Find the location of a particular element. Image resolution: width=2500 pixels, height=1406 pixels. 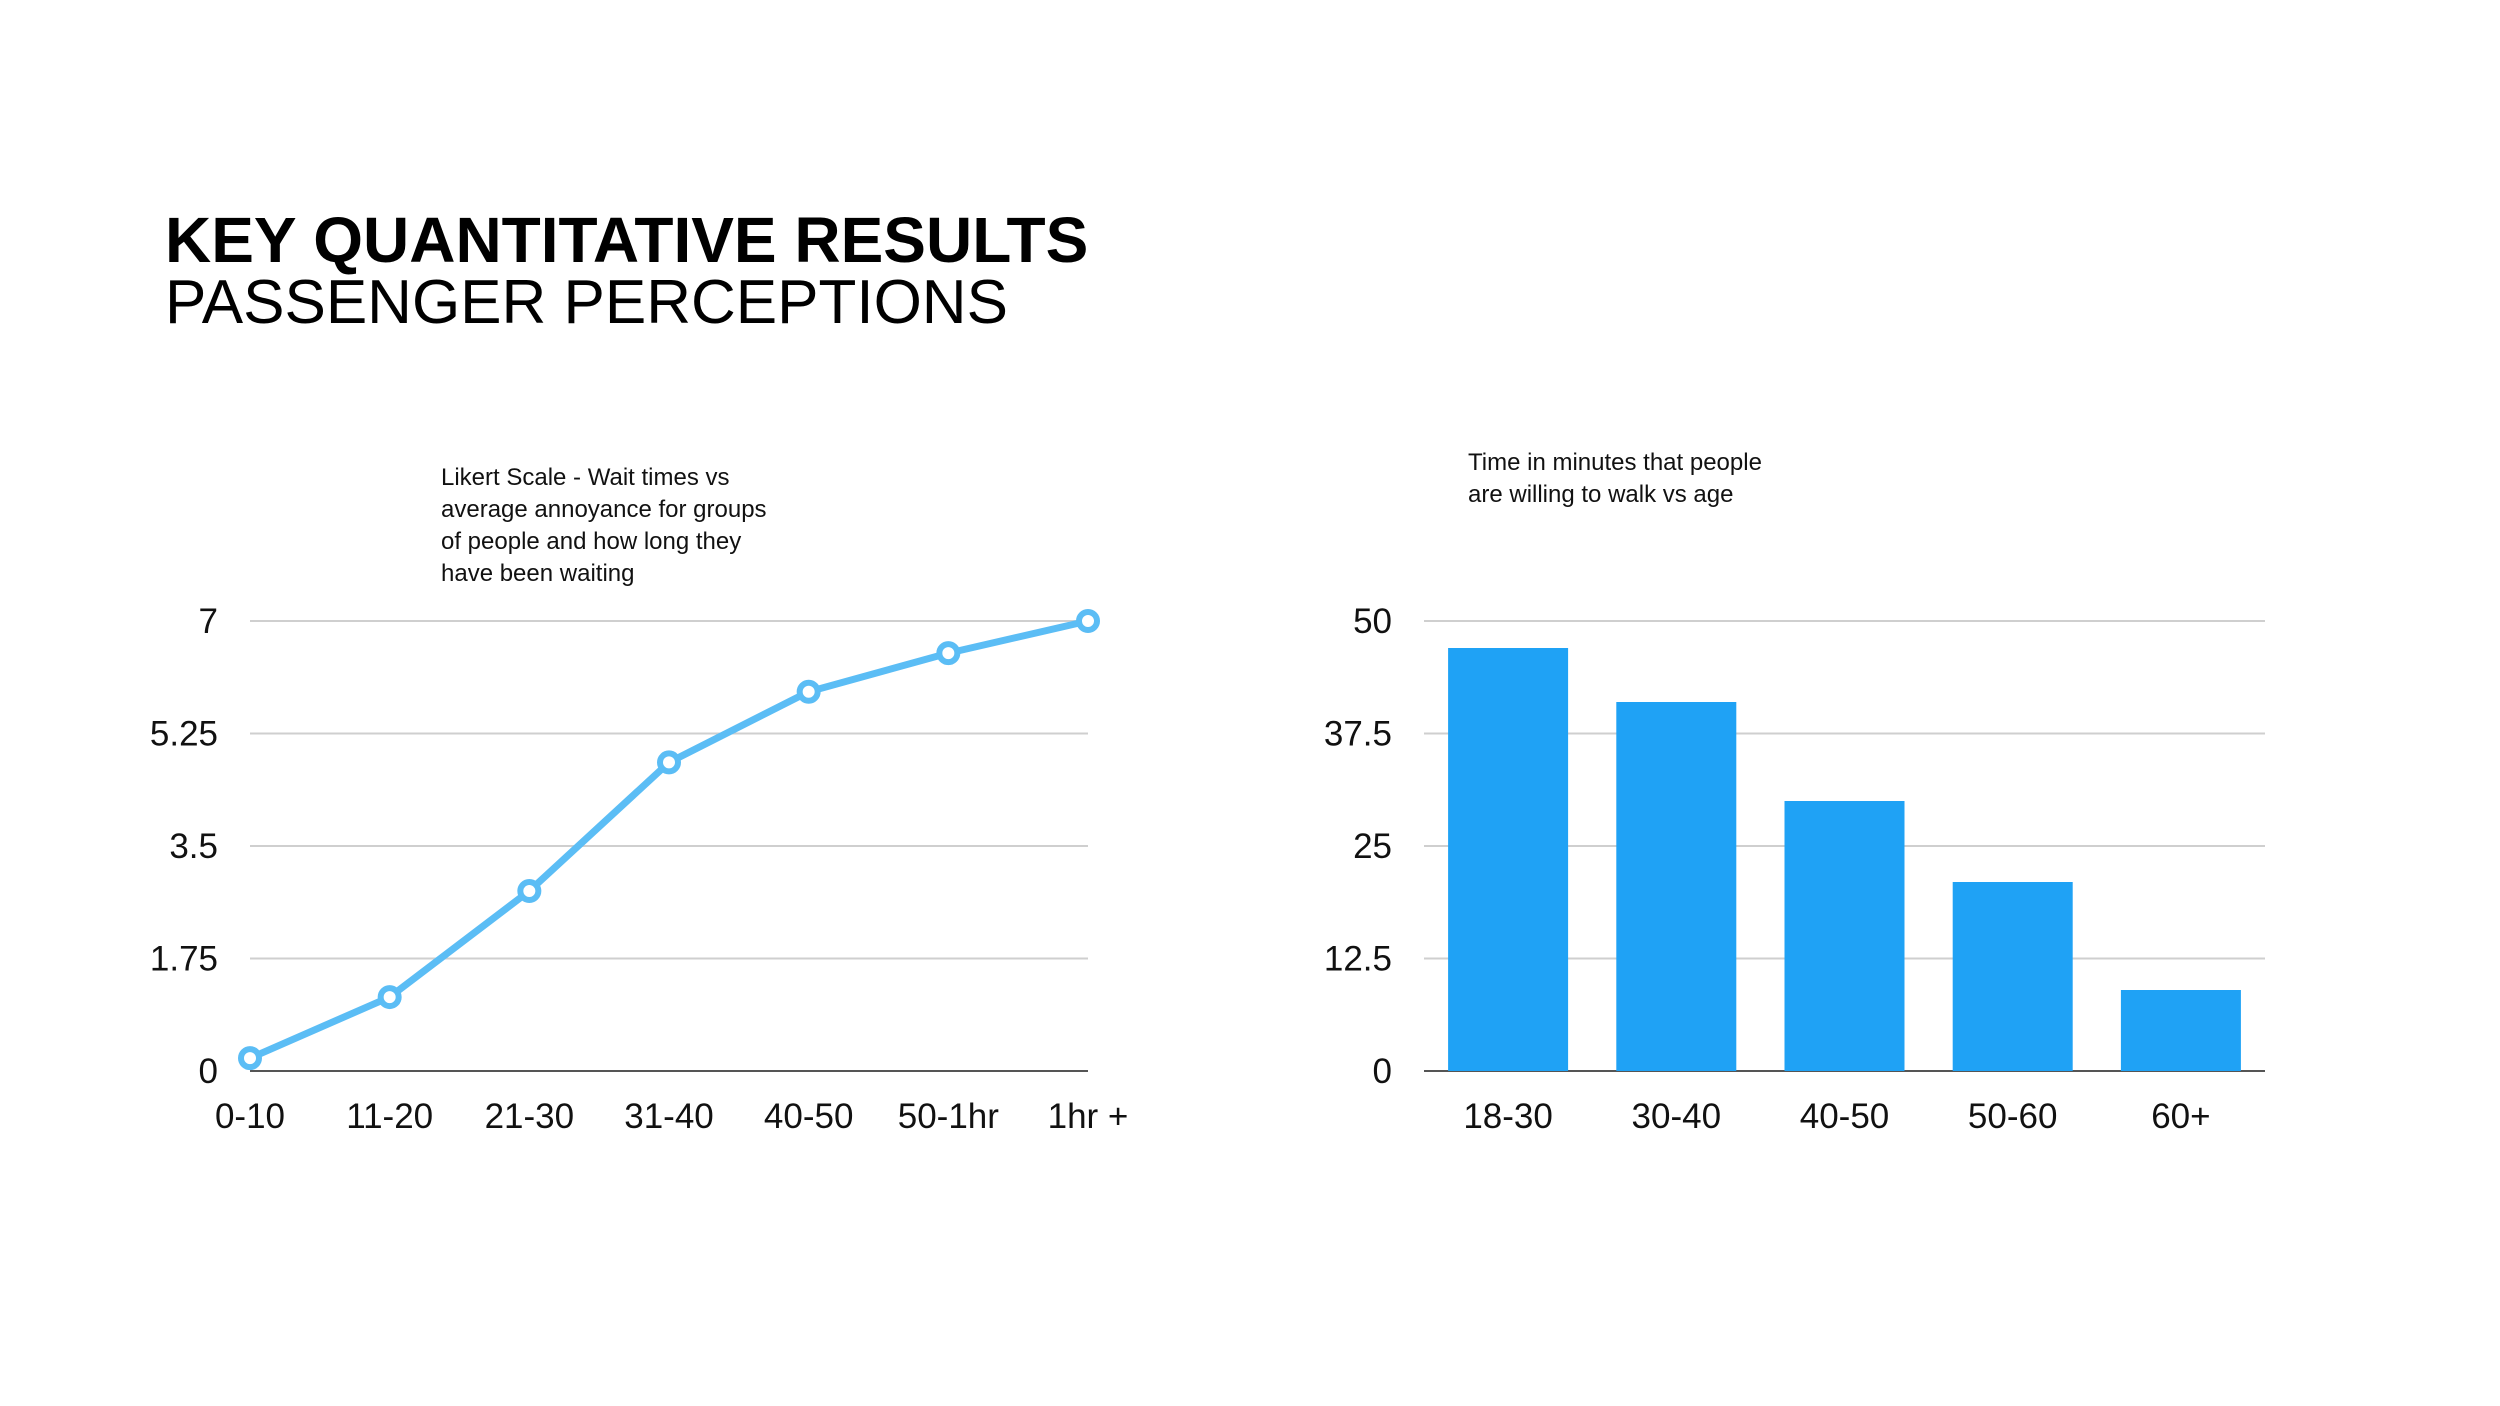

bar-chart-y-tick-label: 12.5 is located at coordinates (1358, 959).